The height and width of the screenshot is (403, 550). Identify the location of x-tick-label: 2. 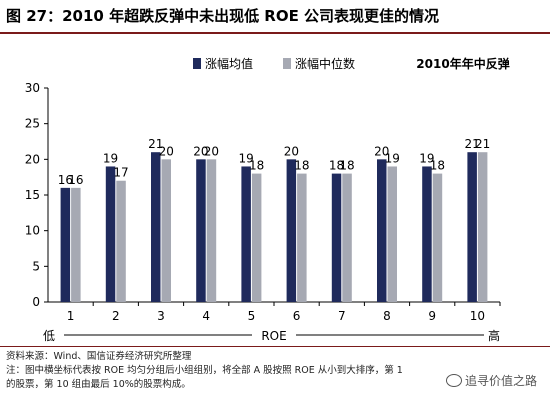
(116, 316).